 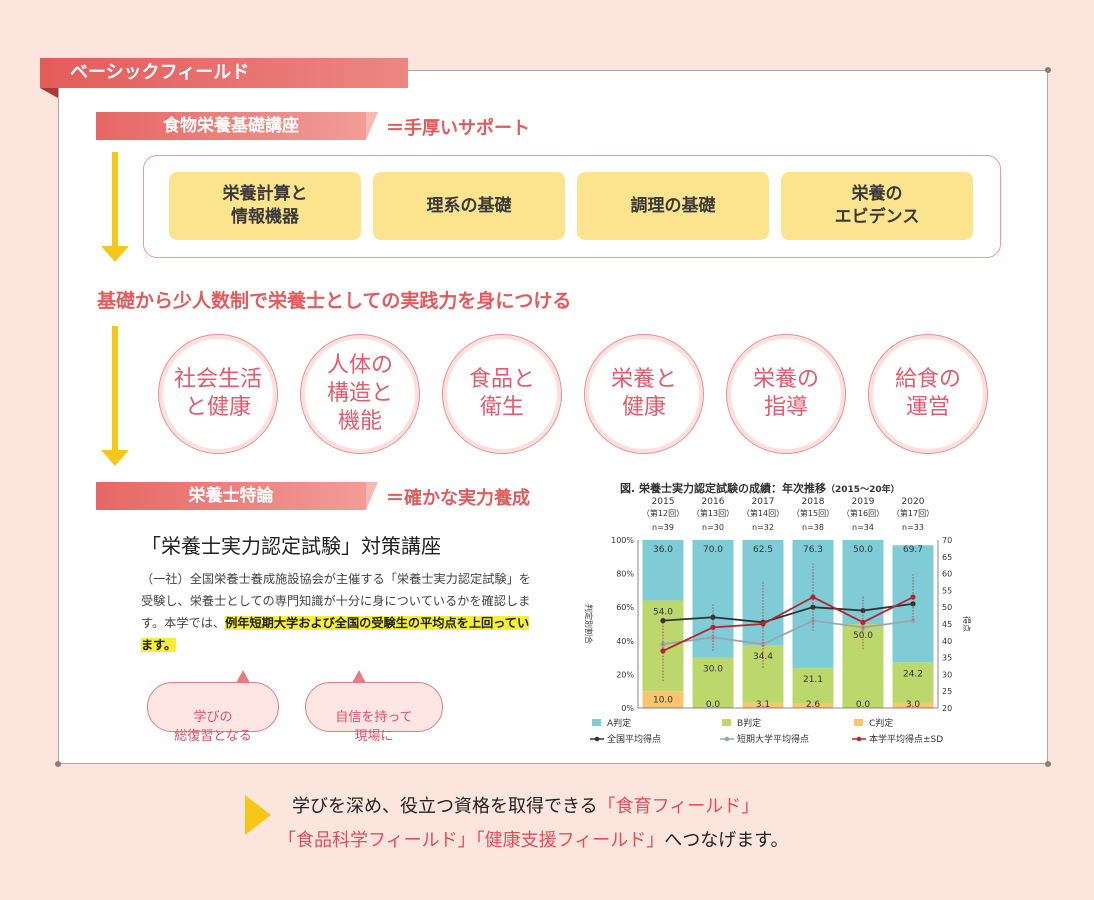 What do you see at coordinates (788, 613) in the screenshot?
I see `series-line` at bounding box center [788, 613].